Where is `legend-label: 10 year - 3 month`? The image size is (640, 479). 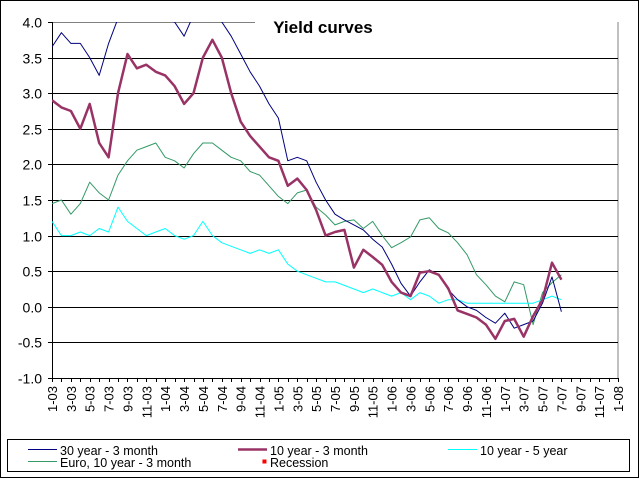 legend-label: 10 year - 3 month is located at coordinates (319, 451).